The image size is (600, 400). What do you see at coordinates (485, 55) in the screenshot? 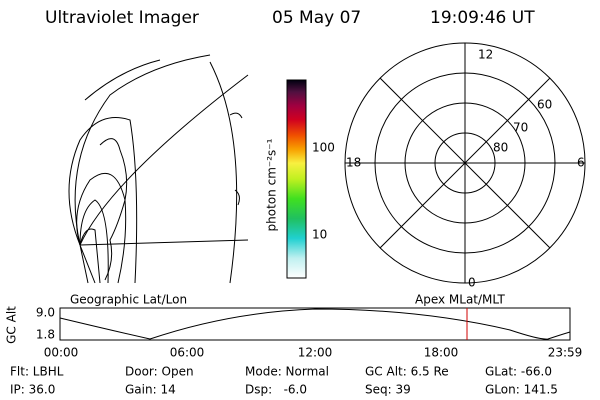
I see `mlt-label: 12` at bounding box center [485, 55].